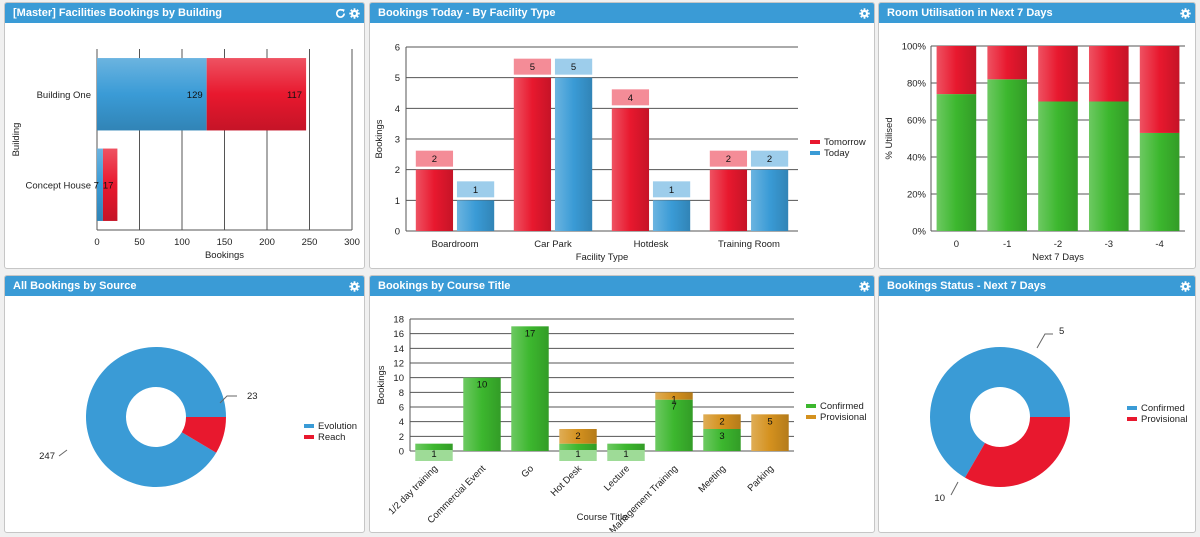  I want to click on y-tick-label: 0%, so click(919, 232).